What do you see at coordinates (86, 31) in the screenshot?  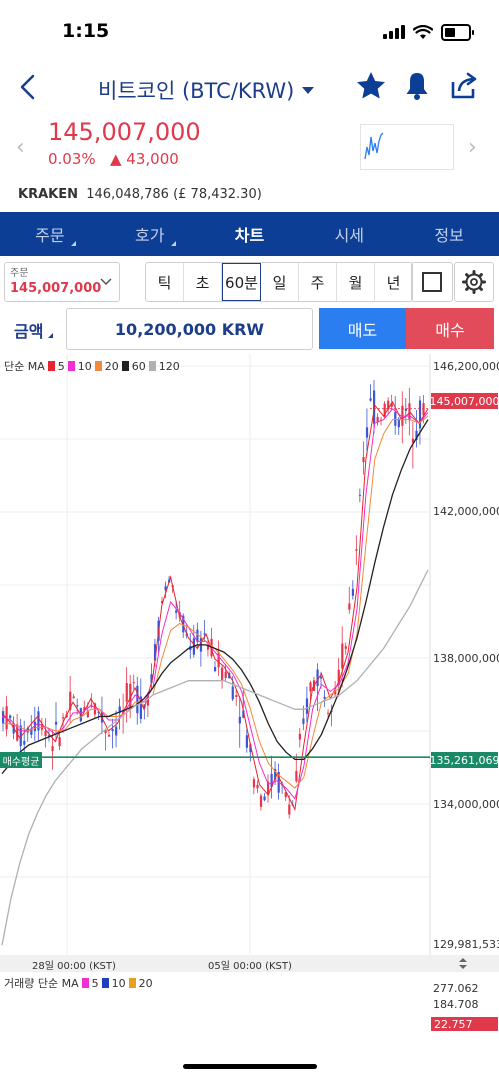 I see `status-time: 1:15` at bounding box center [86, 31].